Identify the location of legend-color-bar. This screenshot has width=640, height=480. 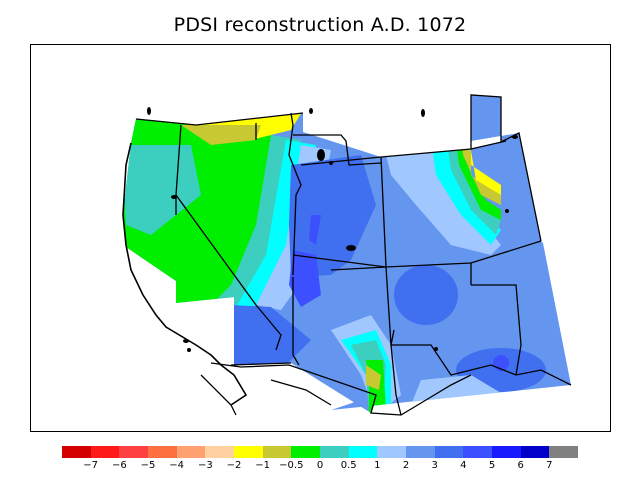
(320, 452).